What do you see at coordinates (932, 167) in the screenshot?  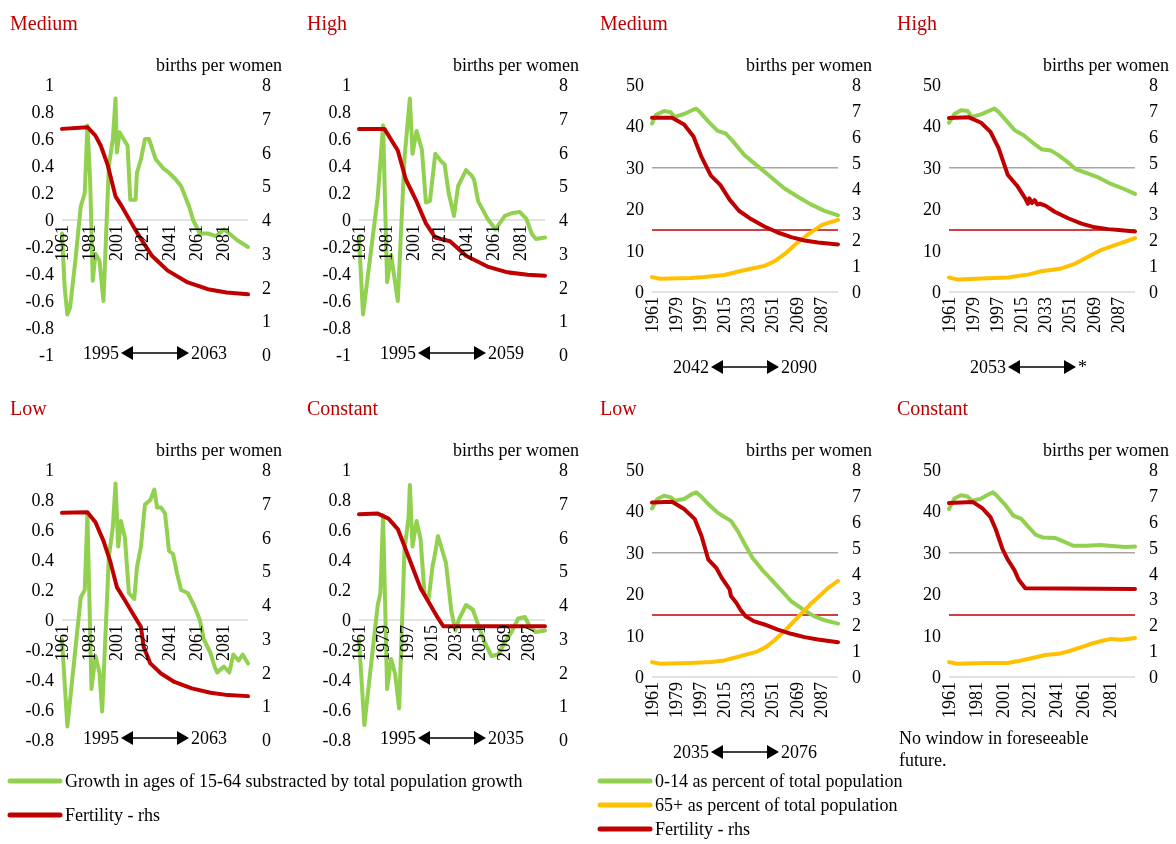 I see `y-tick-label: 30` at bounding box center [932, 167].